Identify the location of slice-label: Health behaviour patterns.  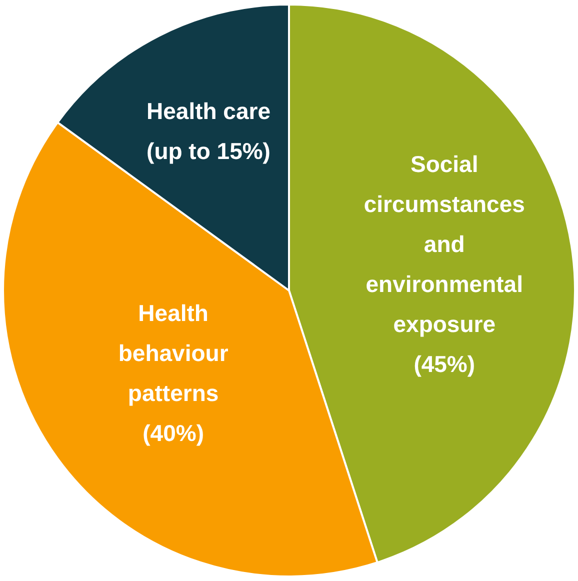
(173, 353).